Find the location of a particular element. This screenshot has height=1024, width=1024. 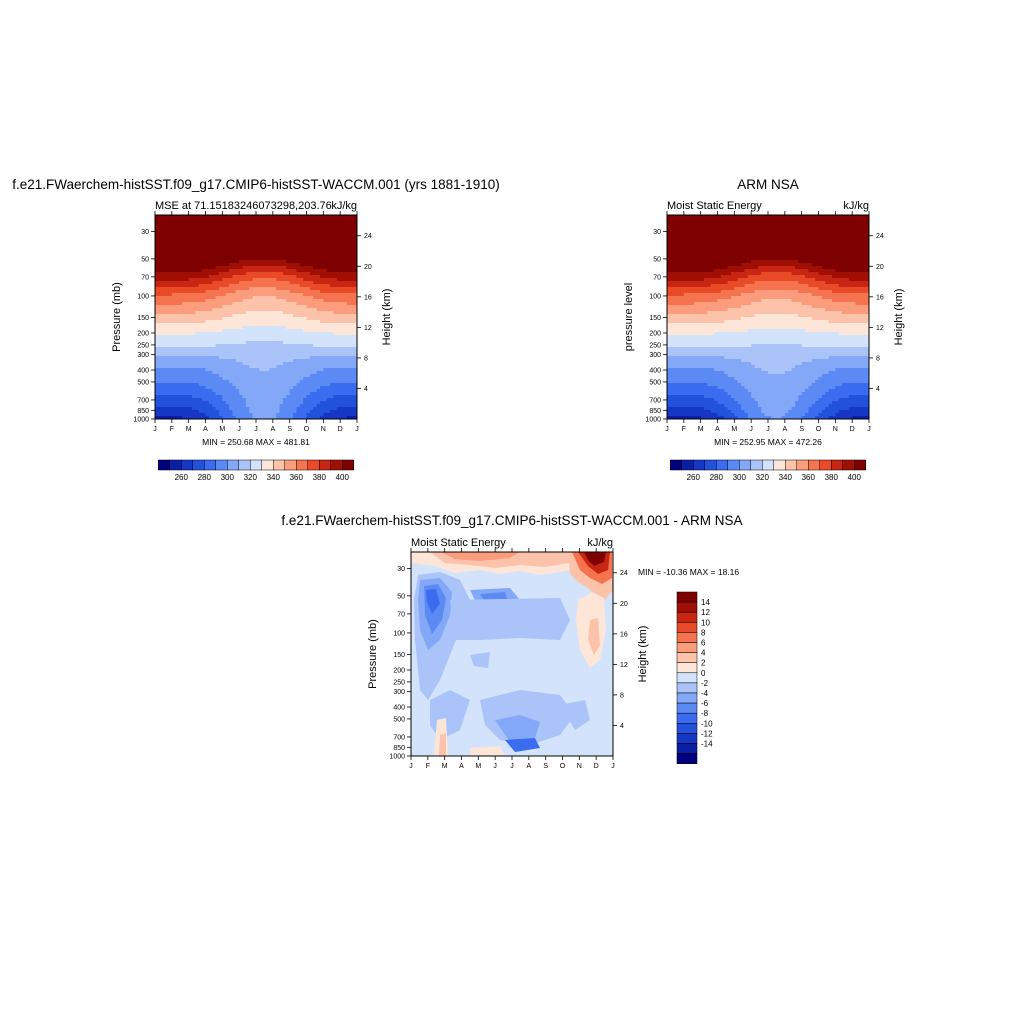

y2-tick-label: 16 is located at coordinates (368, 297).